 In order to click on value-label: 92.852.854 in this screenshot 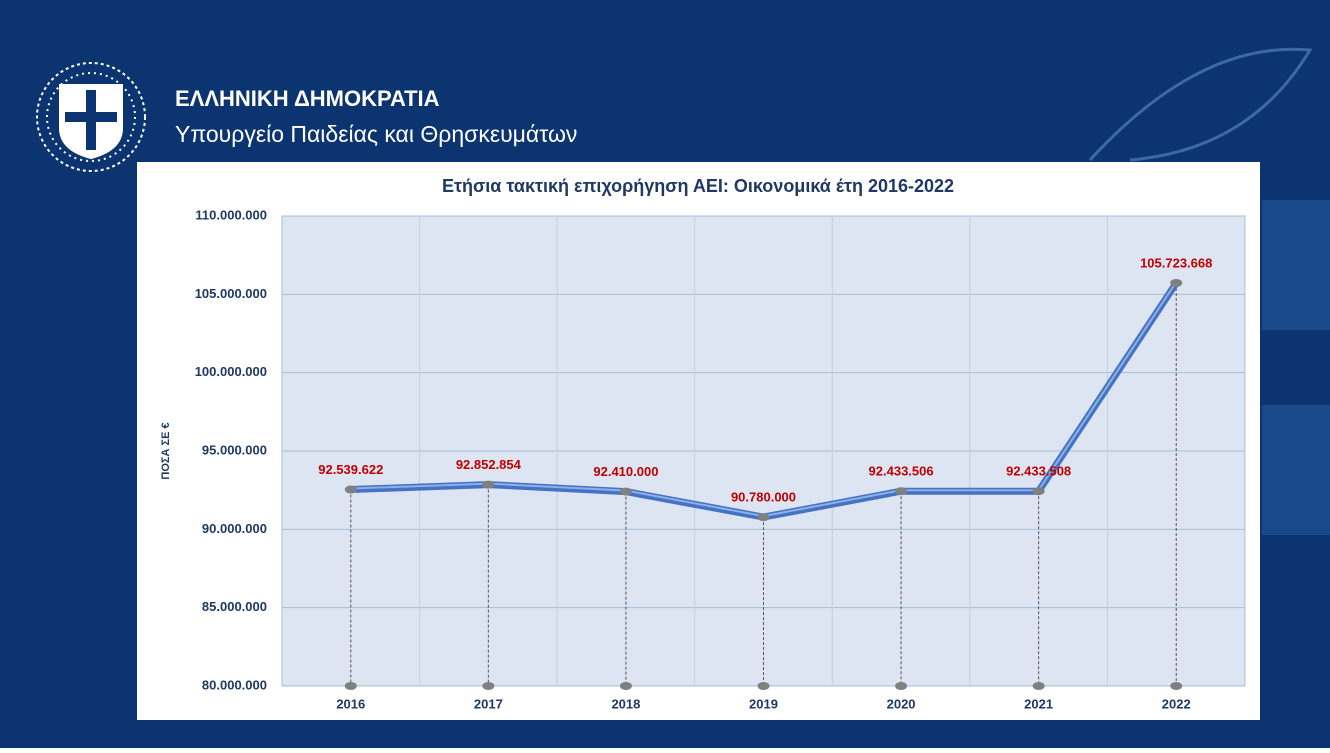, I will do `click(489, 464)`.